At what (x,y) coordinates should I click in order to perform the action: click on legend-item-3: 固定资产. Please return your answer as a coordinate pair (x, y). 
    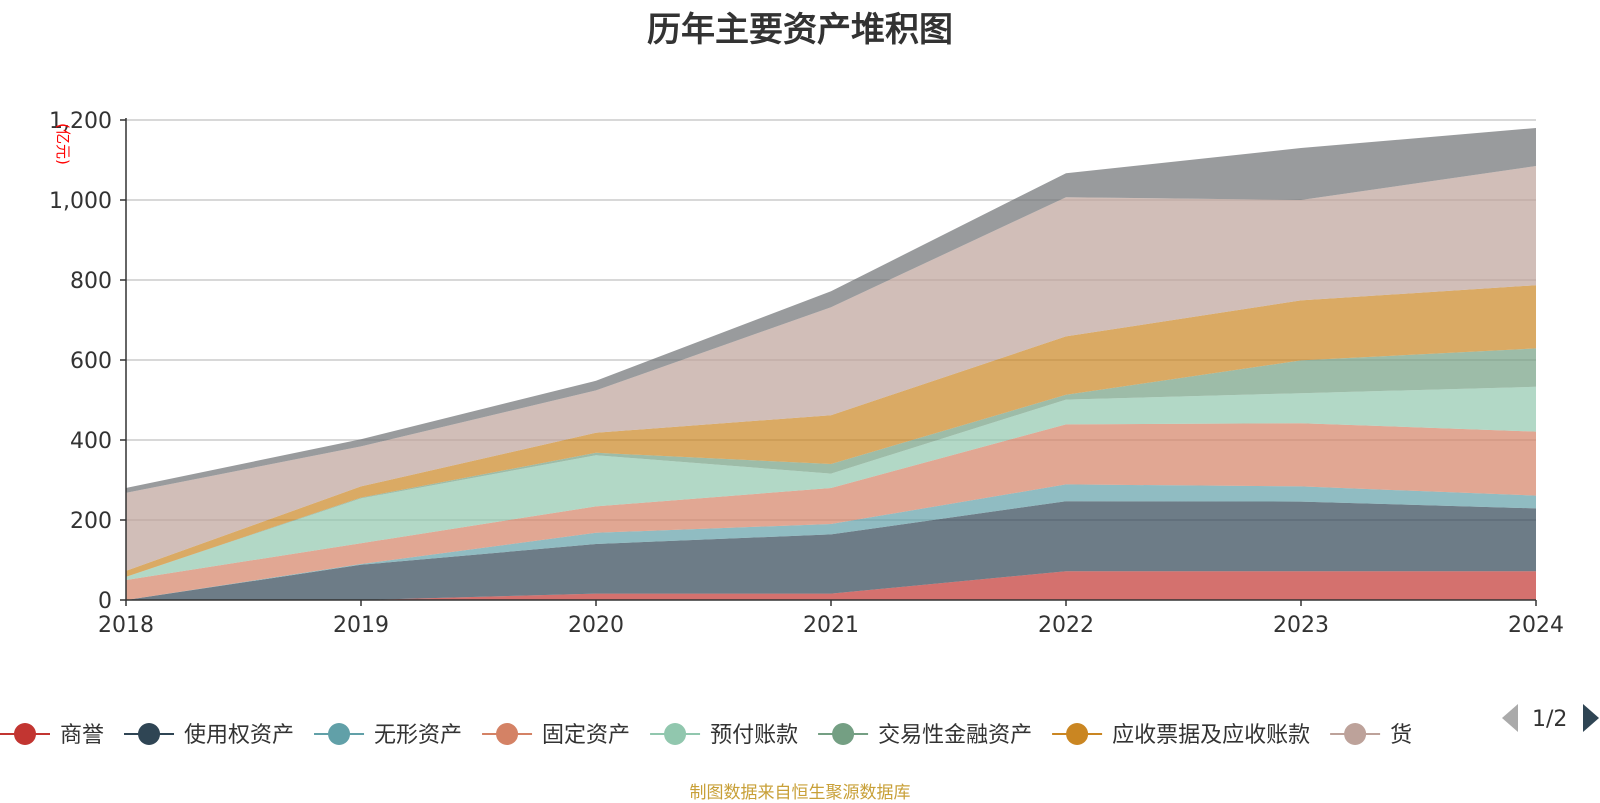
    Looking at the image, I should click on (556, 735).